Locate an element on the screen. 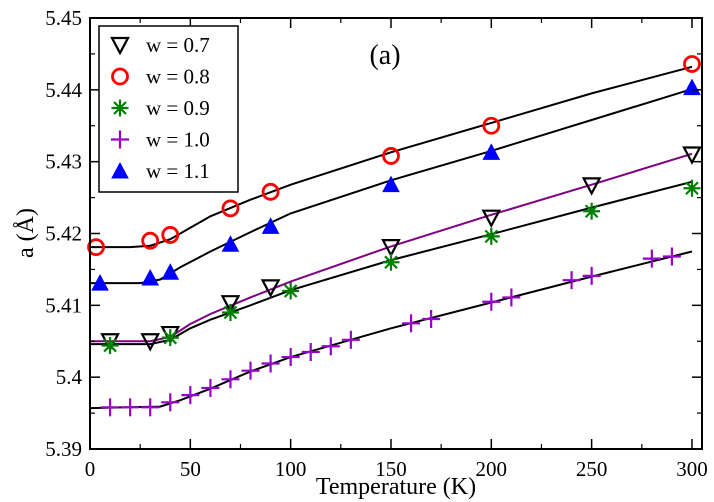 Image resolution: width=714 pixels, height=502 pixels. legend: w = 0.7 w = 0.8 w = 0.9 w = 1.0 w = 1.1 is located at coordinates (168, 109).